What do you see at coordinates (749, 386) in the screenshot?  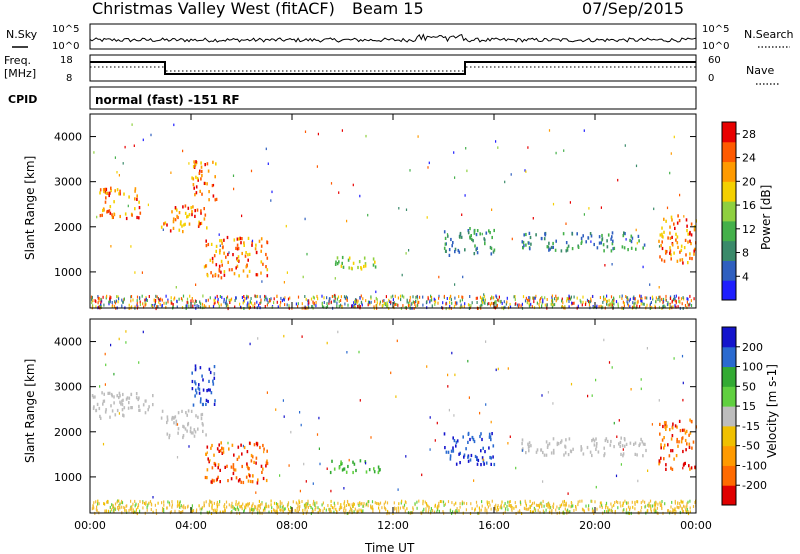 I see `colorbar-tick-label: 50` at bounding box center [749, 386].